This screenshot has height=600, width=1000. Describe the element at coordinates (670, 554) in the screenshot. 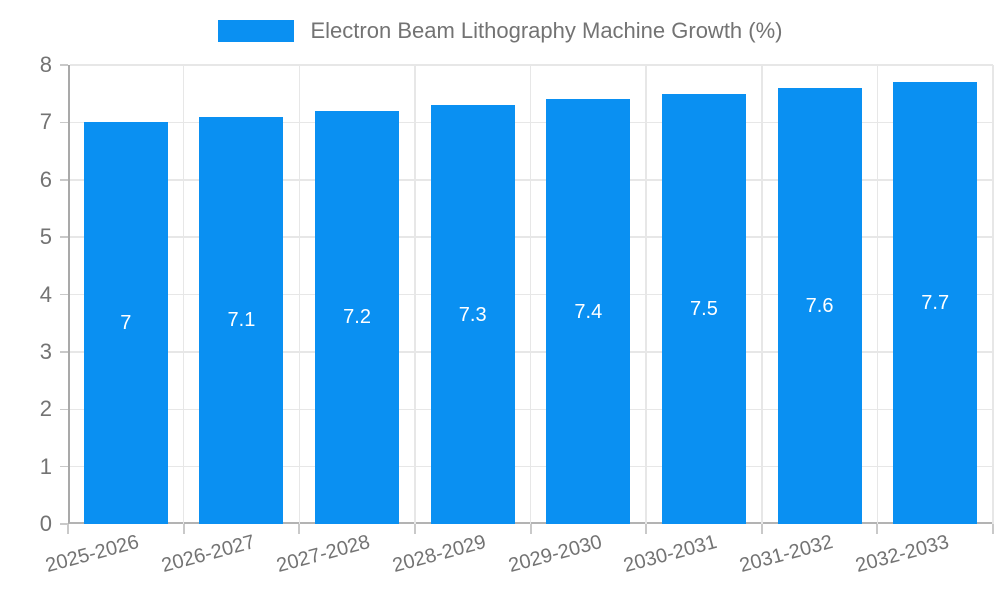

I see `x-axis-label: 2030-2031` at that location.